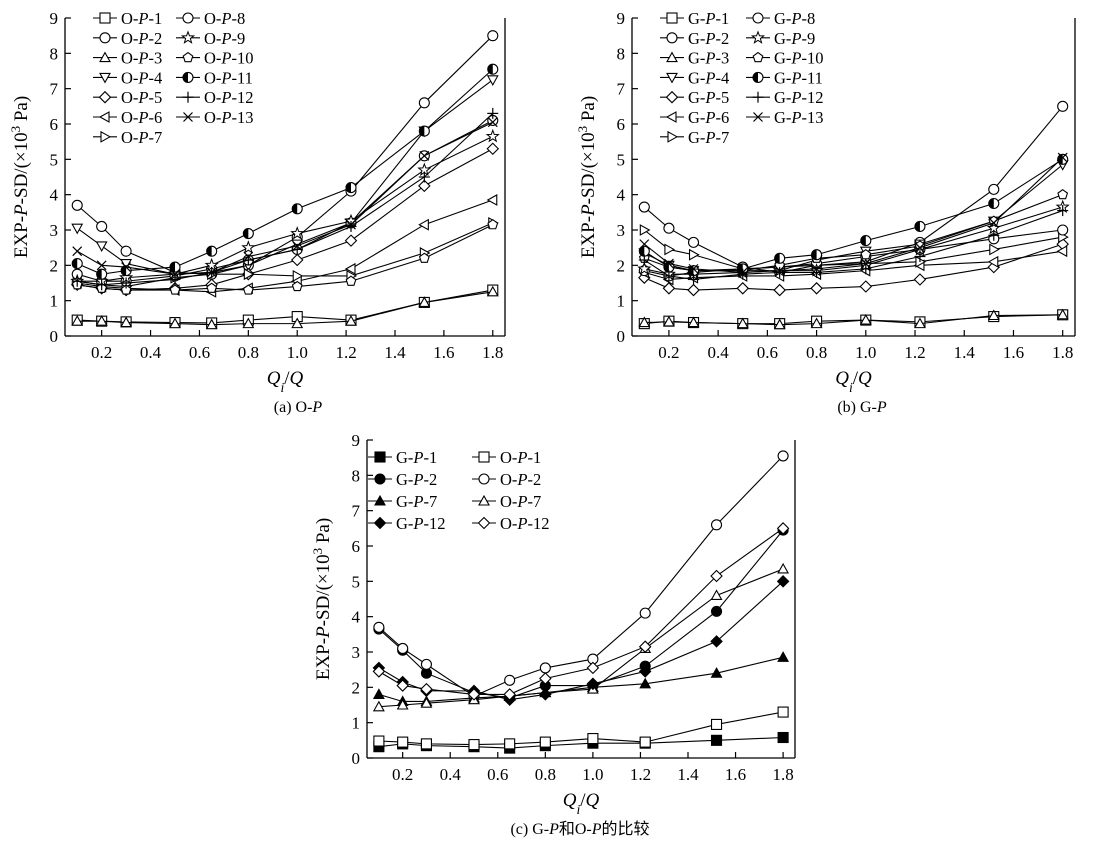 This screenshot has height=852, width=1104. I want to click on x-tick-label: 1.8, so click(492, 352).